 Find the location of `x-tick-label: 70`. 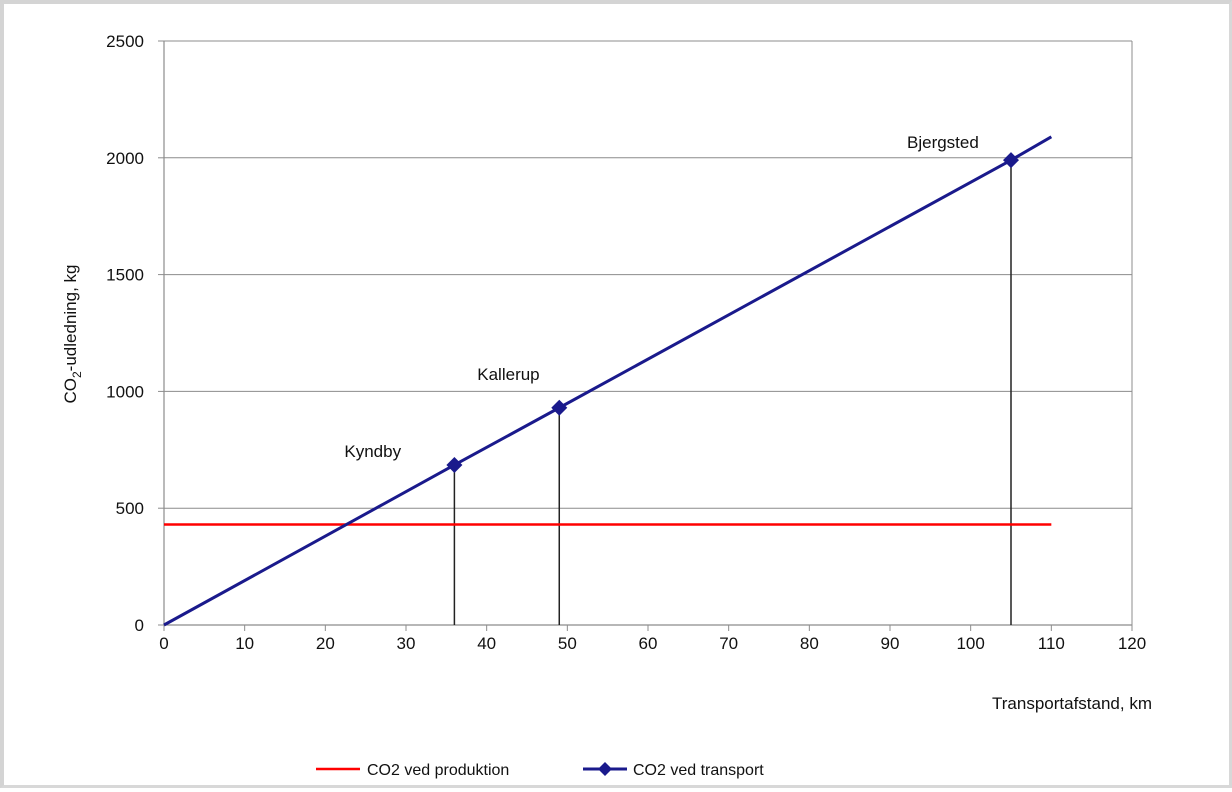

x-tick-label: 70 is located at coordinates (728, 643).